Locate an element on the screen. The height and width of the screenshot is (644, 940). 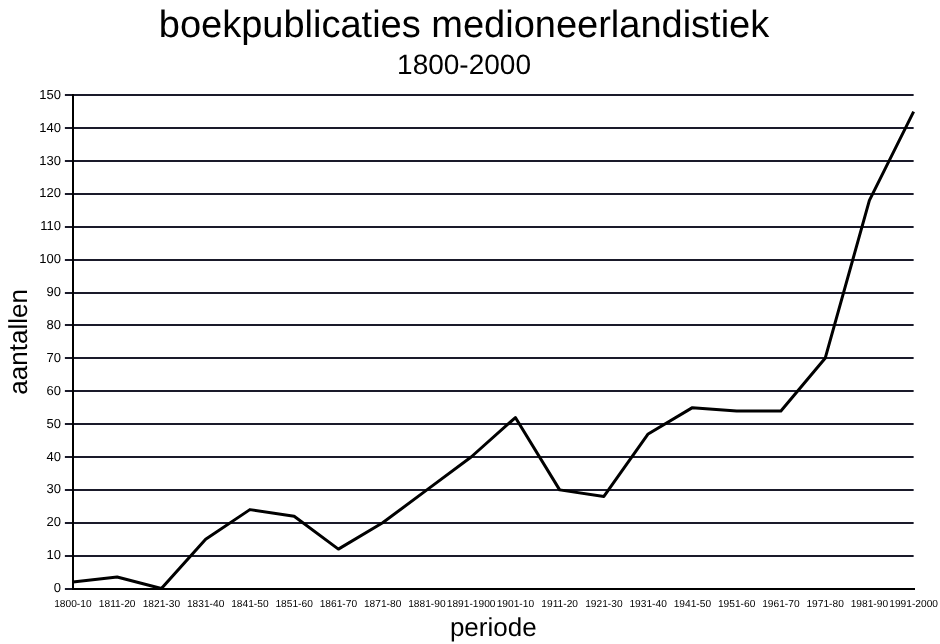
chart-title: boekpublicaties medioneerlandistiek is located at coordinates (464, 26).